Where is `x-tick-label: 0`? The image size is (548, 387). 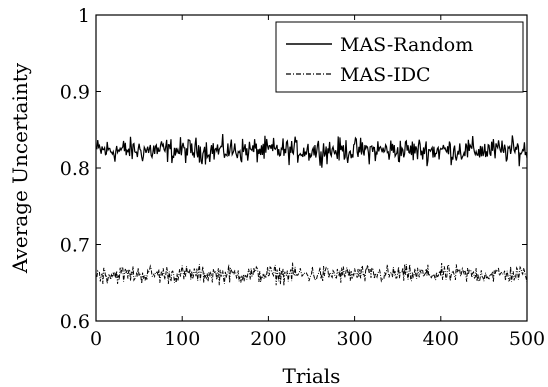
x-tick-label: 0 is located at coordinates (96, 339).